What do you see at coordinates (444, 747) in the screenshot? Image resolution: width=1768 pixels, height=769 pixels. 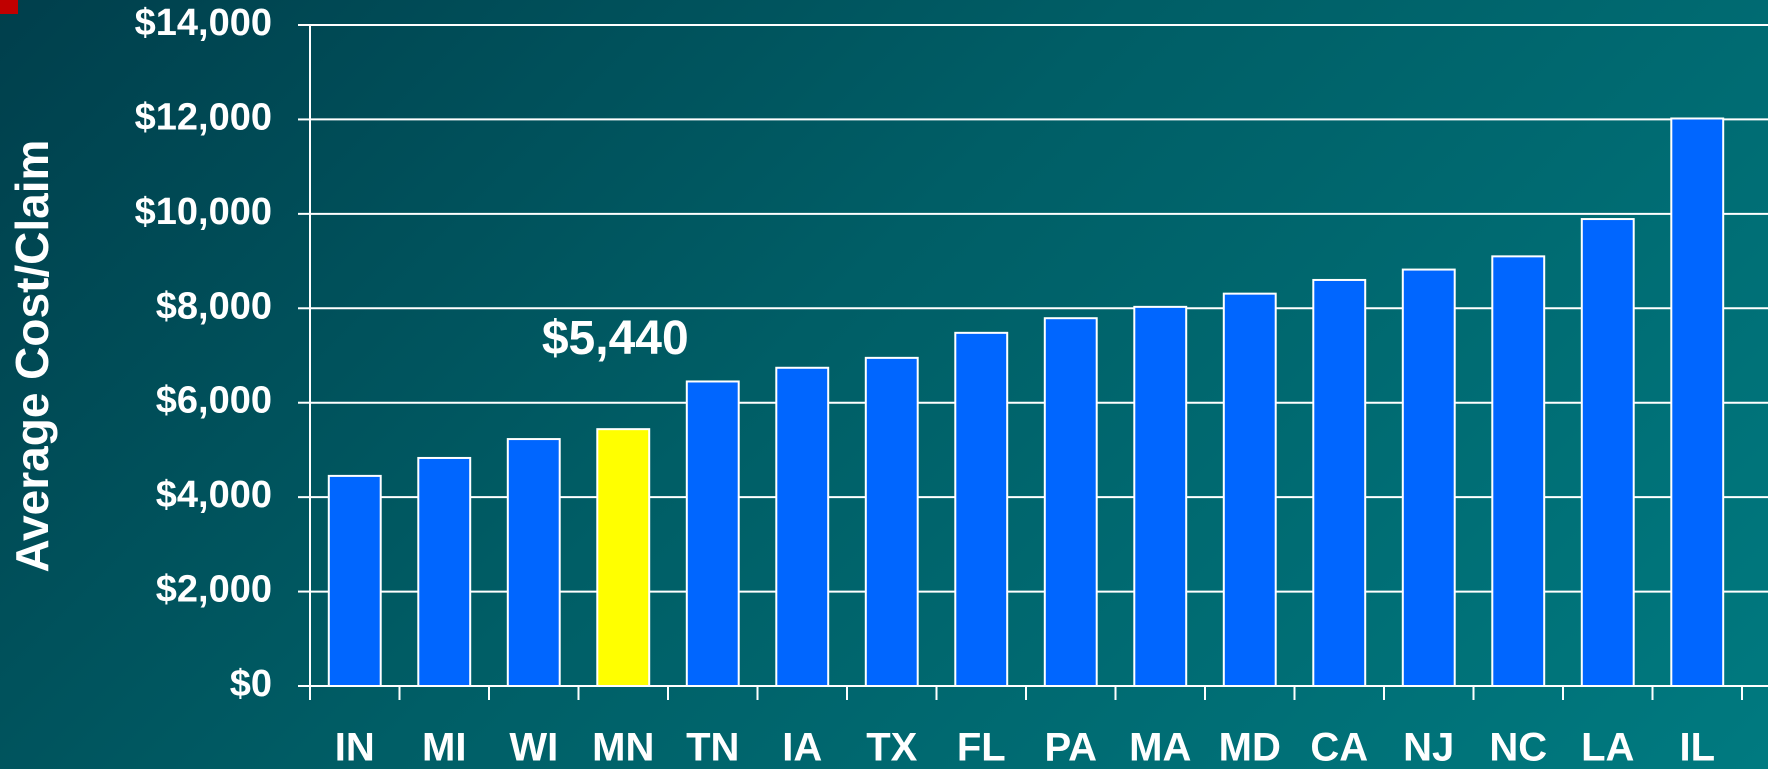 I see `x-tick-label: MI` at bounding box center [444, 747].